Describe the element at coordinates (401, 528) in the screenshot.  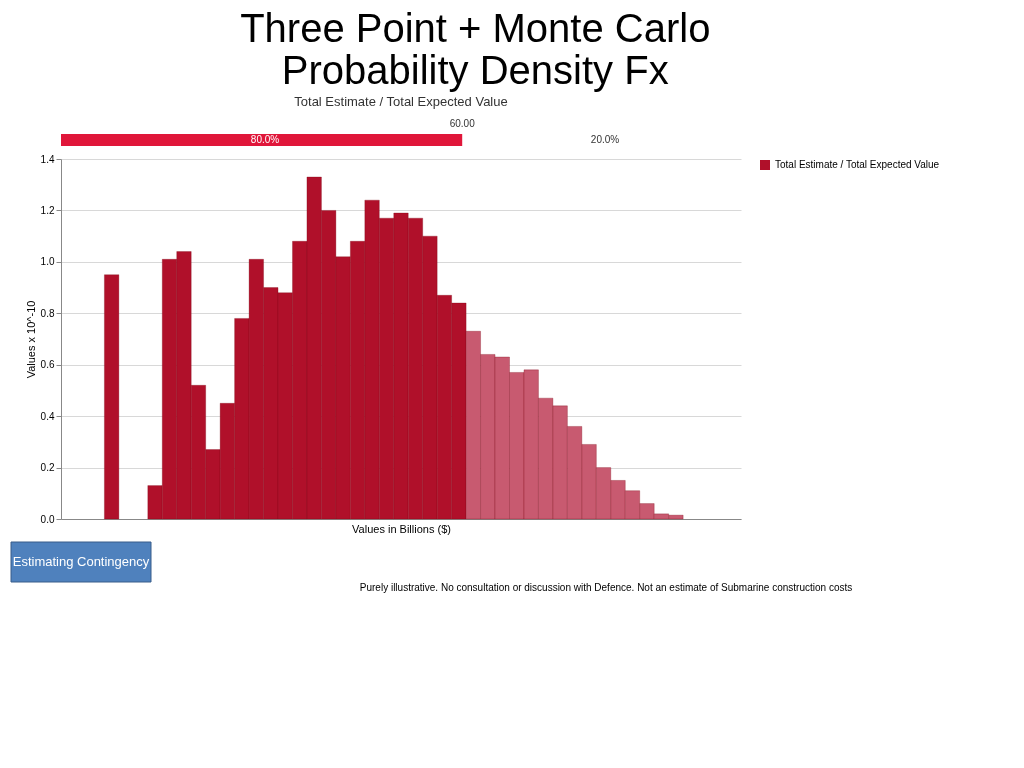
I see `x-axis-title: Values in Billions ($)` at that location.